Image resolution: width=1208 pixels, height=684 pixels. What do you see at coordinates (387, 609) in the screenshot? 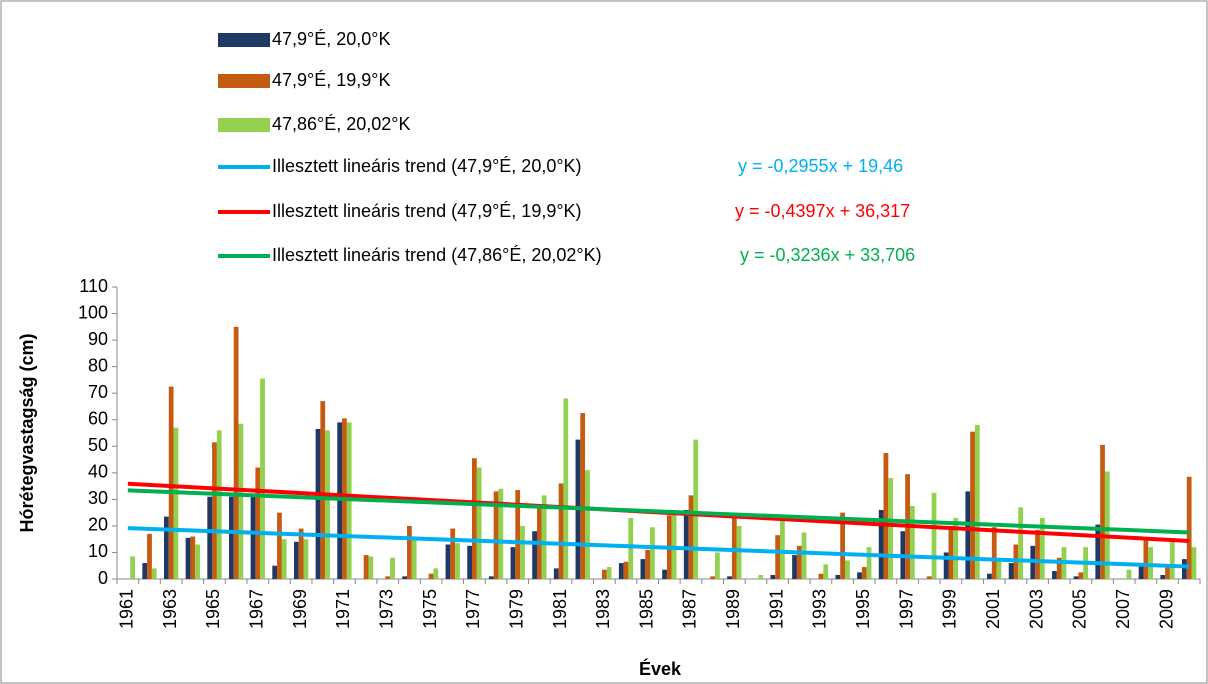
I see `x-tick-label: 1973` at bounding box center [387, 609].